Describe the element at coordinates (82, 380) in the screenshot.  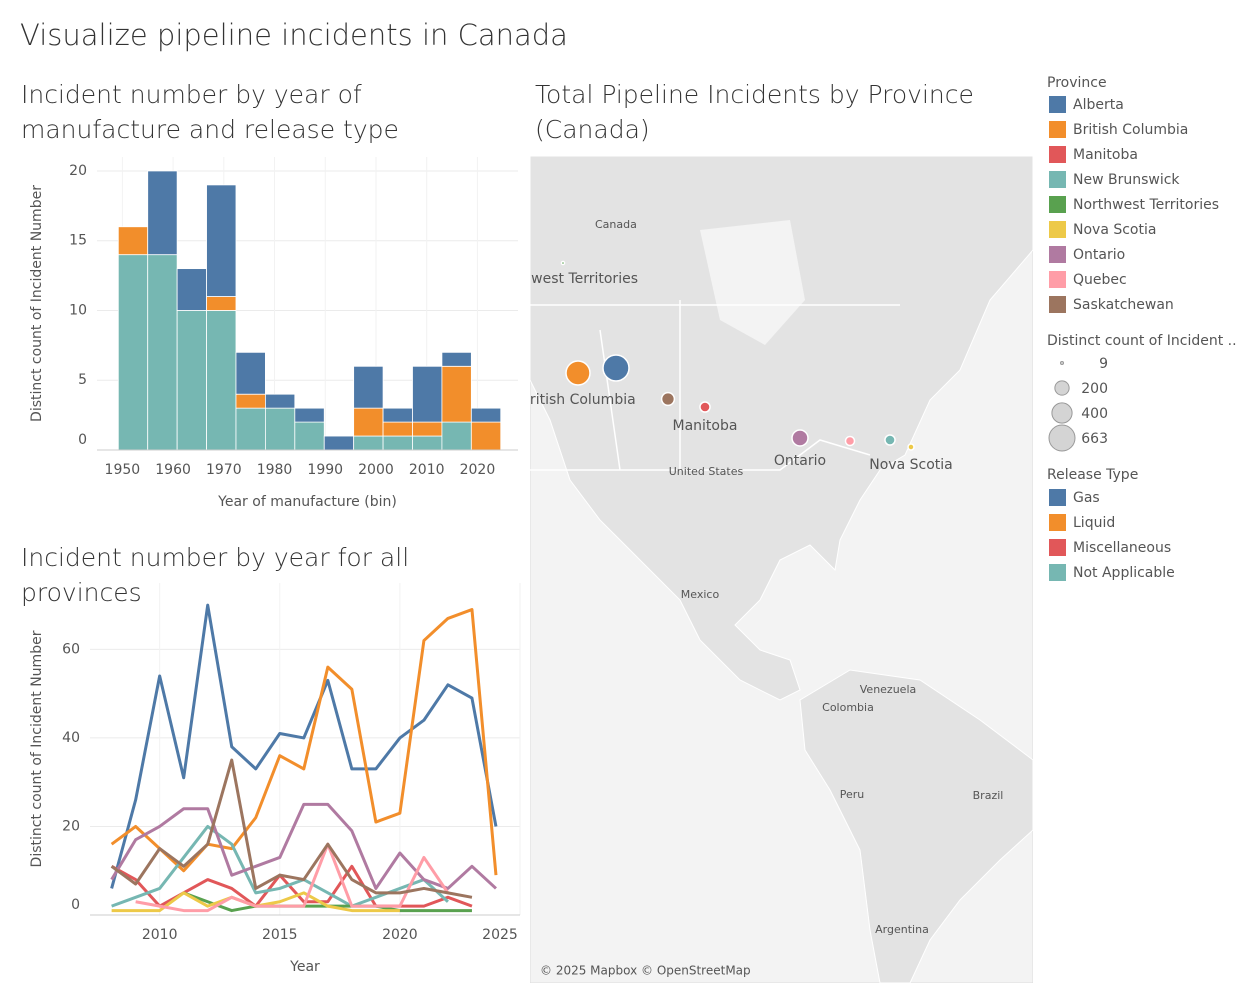
I see `y-tick-label: 5` at that location.